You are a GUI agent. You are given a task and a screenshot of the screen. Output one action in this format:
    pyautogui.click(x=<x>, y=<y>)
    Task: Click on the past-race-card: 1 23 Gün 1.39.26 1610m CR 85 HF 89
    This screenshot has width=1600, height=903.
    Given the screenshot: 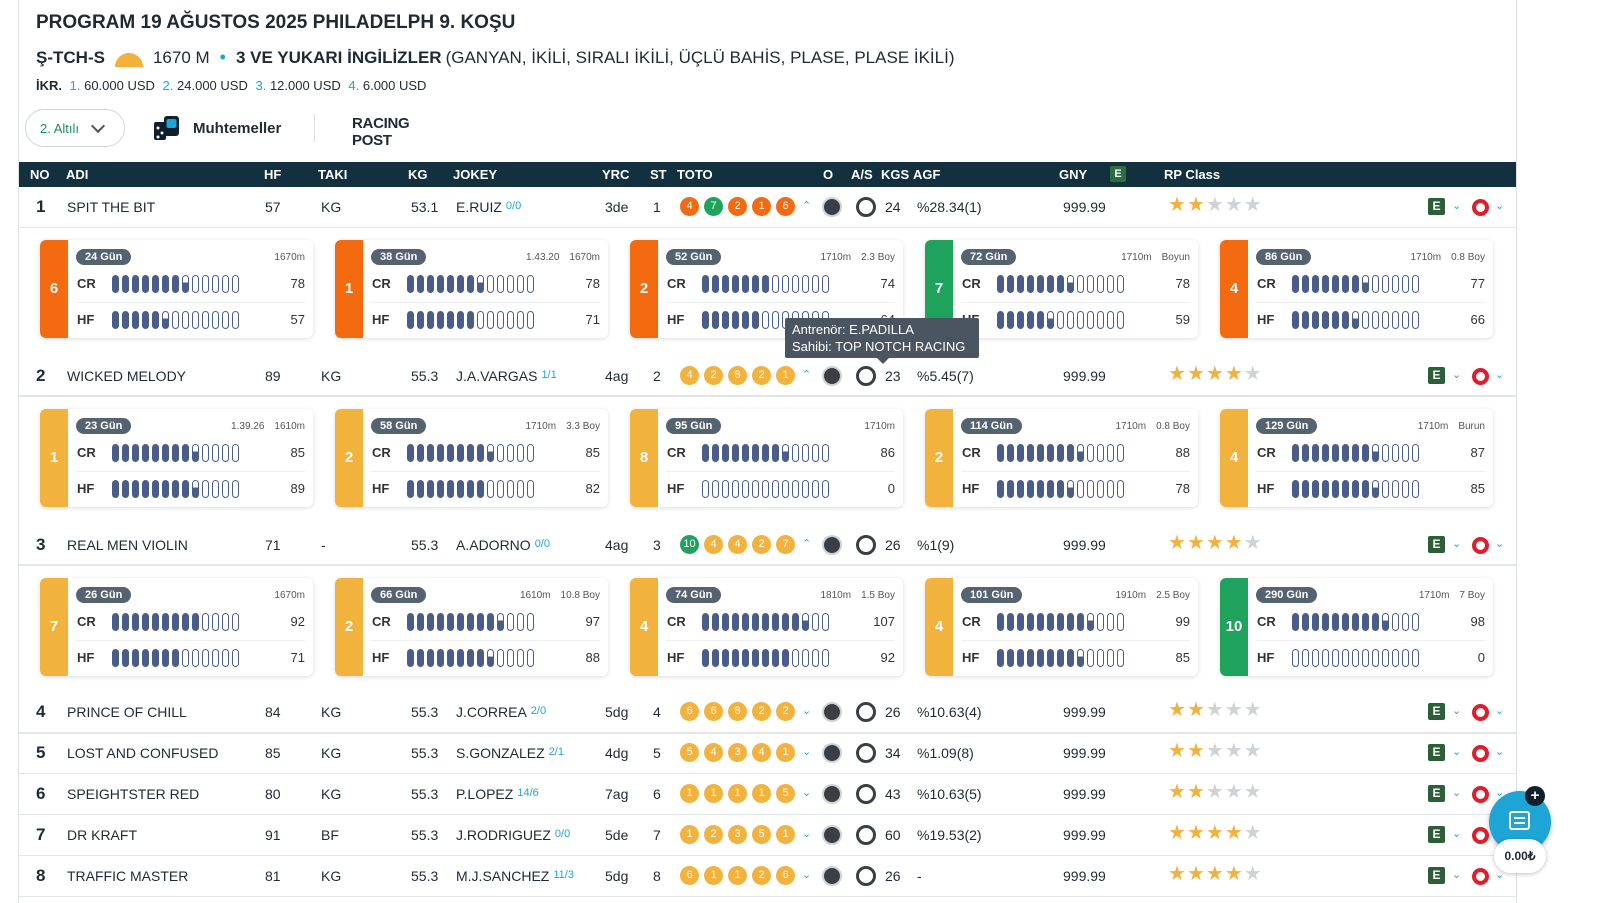 What is the action you would take?
    pyautogui.click(x=176, y=458)
    